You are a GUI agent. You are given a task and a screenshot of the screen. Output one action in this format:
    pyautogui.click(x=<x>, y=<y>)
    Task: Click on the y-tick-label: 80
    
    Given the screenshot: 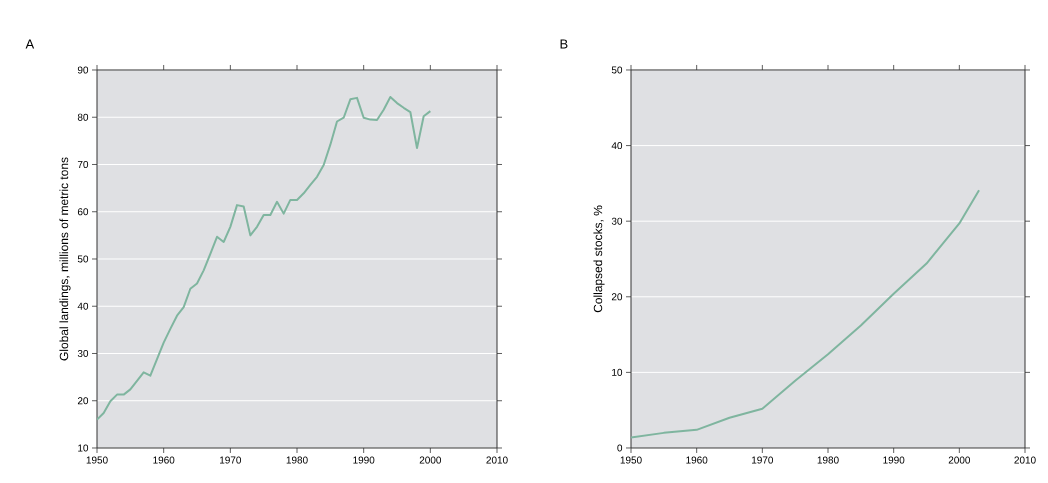 What is the action you would take?
    pyautogui.click(x=83, y=117)
    